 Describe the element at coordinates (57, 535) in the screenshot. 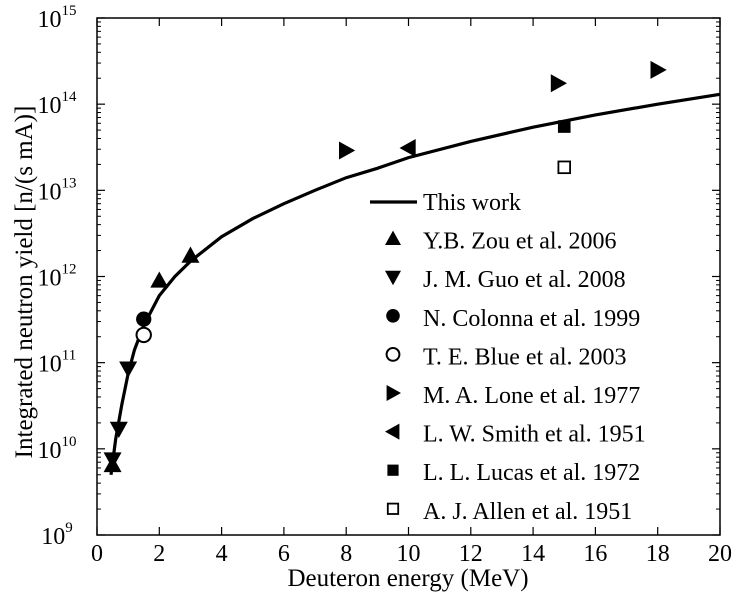

I see `y-tick-label: 109` at that location.